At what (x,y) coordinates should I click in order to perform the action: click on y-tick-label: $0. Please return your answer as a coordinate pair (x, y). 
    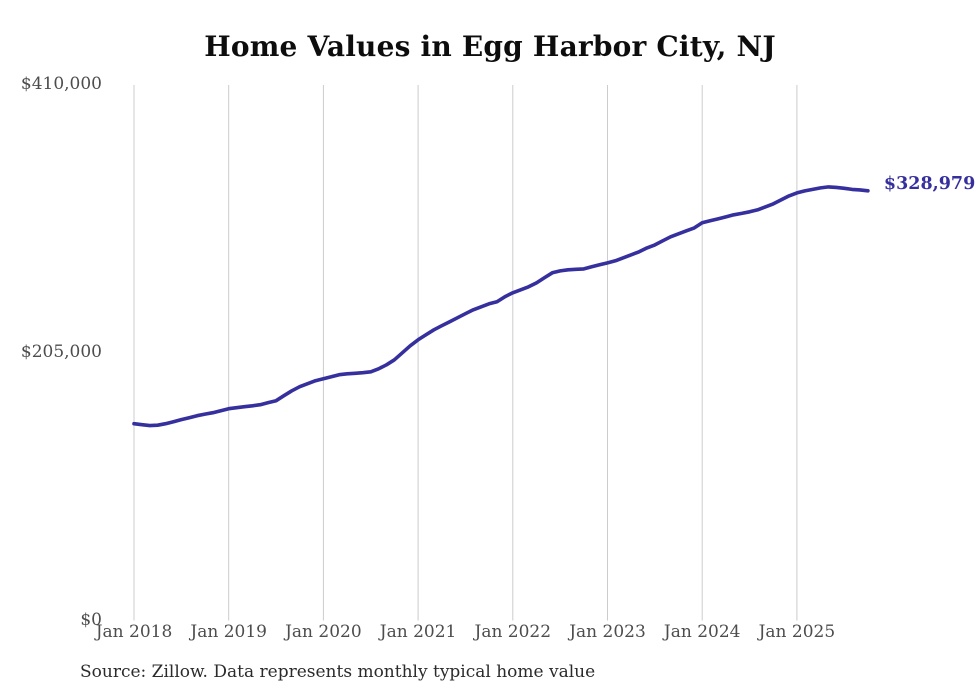
    Looking at the image, I should click on (91, 619).